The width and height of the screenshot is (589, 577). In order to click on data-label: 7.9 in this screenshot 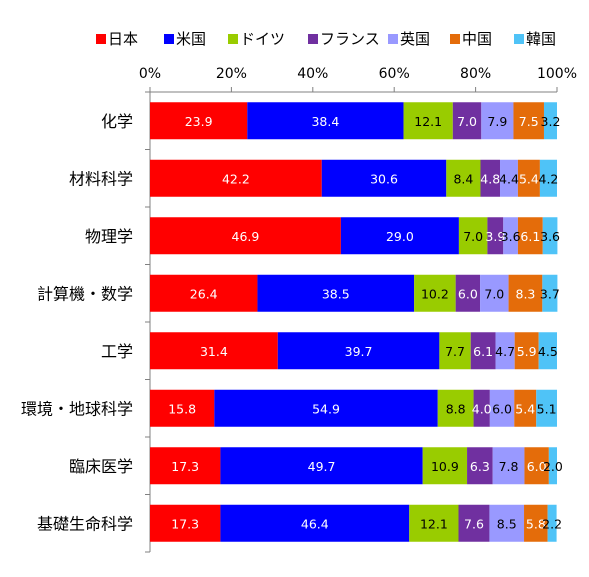, I will do `click(497, 121)`.